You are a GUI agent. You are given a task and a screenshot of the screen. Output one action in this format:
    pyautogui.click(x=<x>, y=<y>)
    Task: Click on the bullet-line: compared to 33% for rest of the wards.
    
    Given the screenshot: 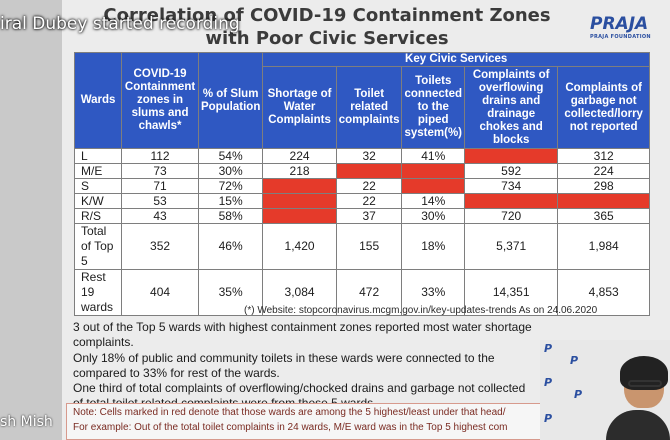 What is the action you would take?
    pyautogui.click(x=176, y=372)
    